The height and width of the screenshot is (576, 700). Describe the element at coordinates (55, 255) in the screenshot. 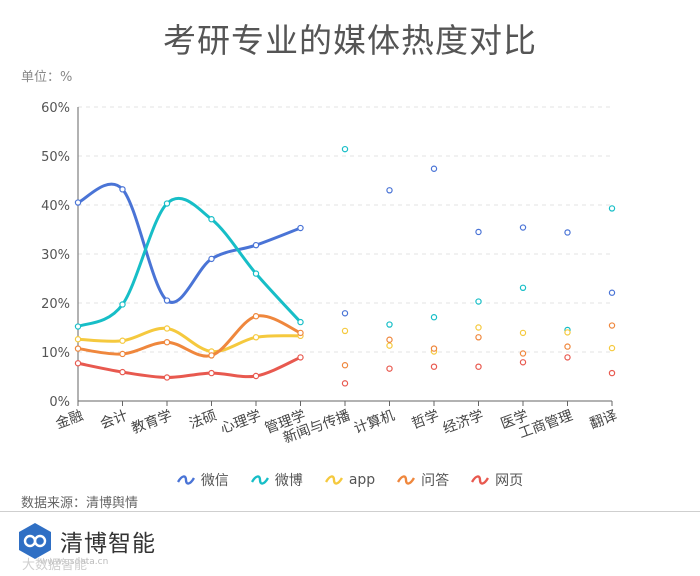

I see `y-tick-label: 30%` at that location.